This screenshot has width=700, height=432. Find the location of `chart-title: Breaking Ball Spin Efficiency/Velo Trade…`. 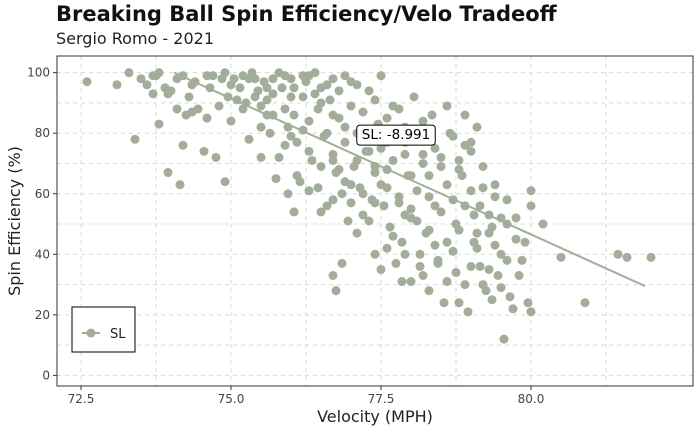

chart-title: Breaking Ball Spin Efficiency/Velo Trade… is located at coordinates (306, 14).